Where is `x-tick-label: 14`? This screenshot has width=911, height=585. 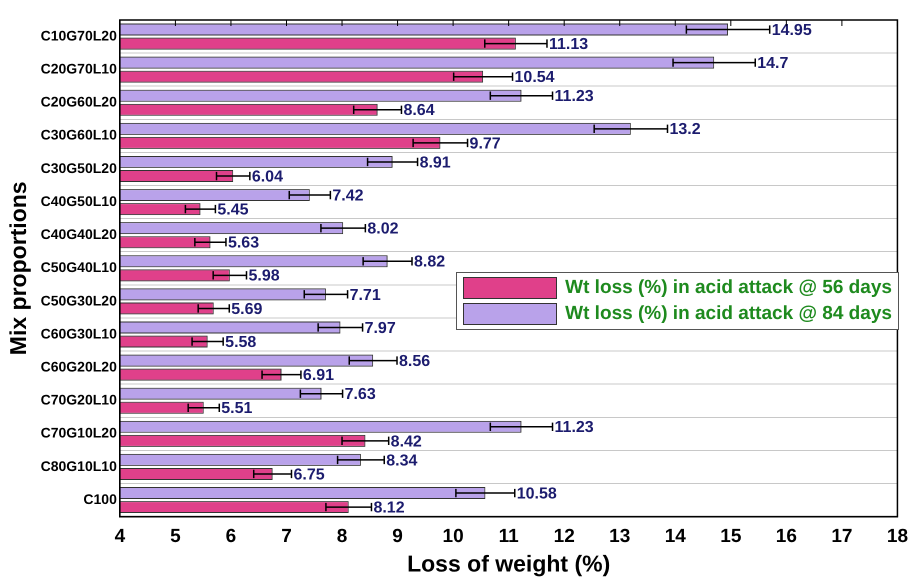 x-tick-label: 14 is located at coordinates (675, 537).